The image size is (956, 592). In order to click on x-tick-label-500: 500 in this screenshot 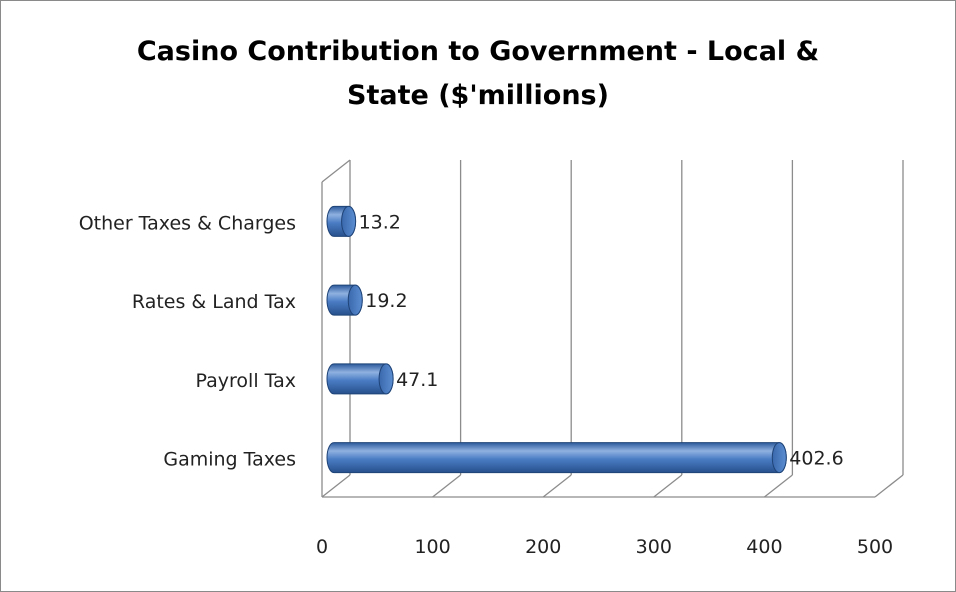, I will do `click(875, 547)`.